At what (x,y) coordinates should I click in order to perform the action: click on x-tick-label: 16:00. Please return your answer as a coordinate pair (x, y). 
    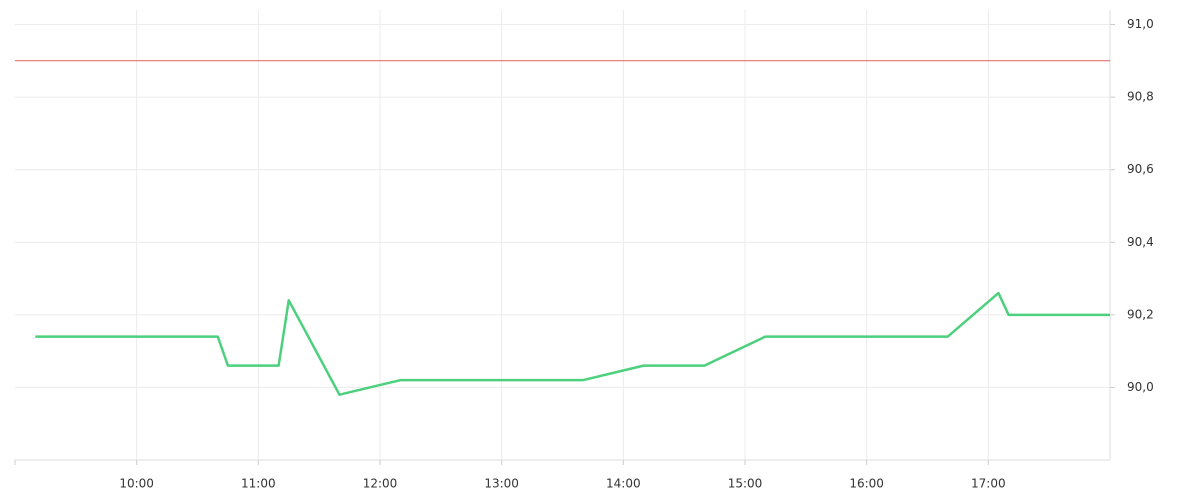
    Looking at the image, I should click on (866, 484).